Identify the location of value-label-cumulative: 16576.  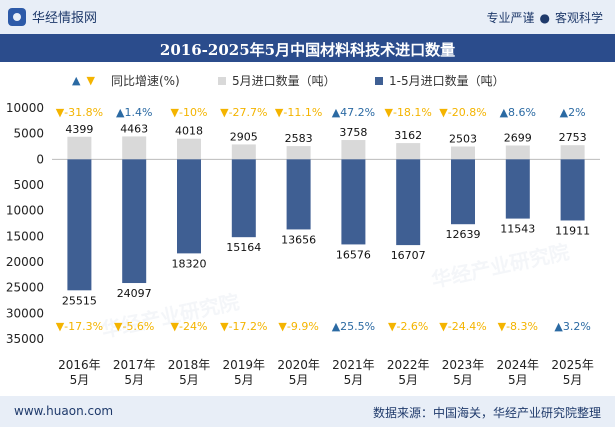
(353, 254).